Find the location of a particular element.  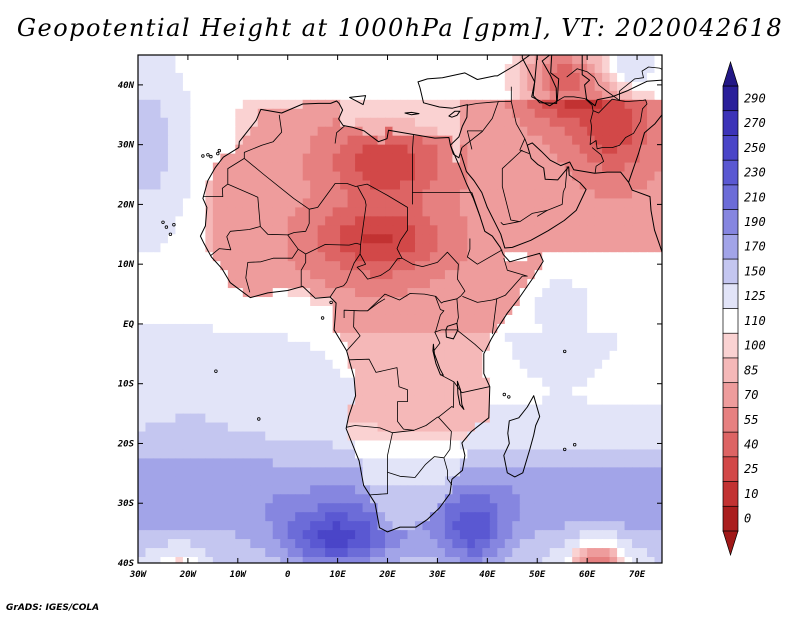

colorbar-label: 10 is located at coordinates (751, 494).